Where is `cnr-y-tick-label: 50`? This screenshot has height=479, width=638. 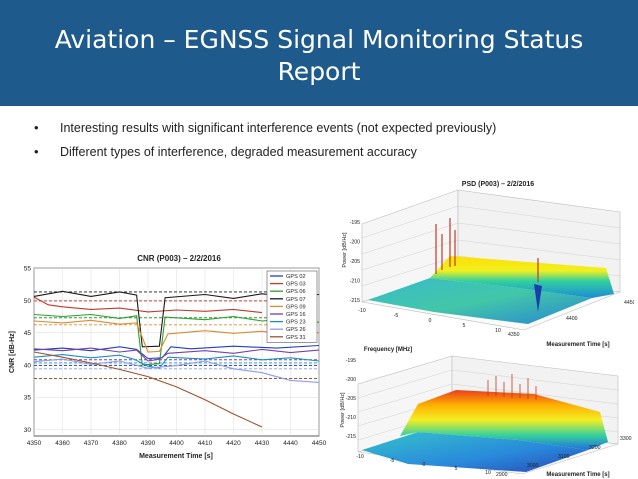
cnr-y-tick-label: 50 is located at coordinates (28, 301).